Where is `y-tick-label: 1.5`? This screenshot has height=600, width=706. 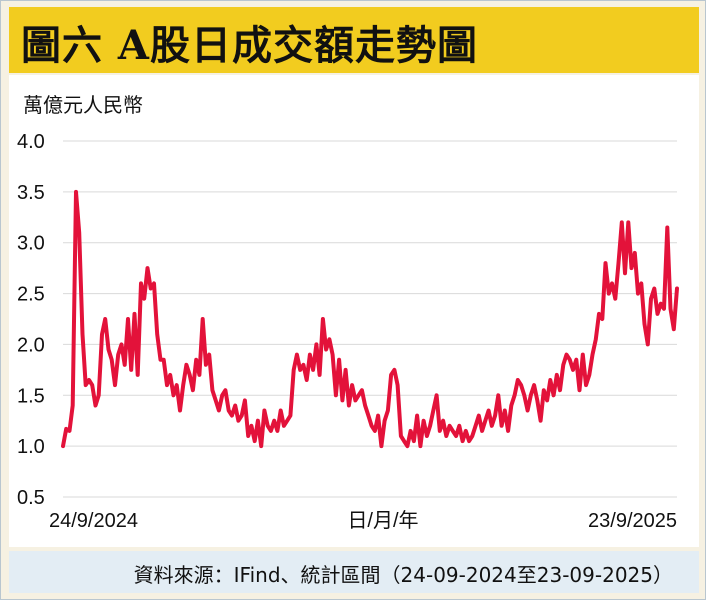
y-tick-label: 1.5 is located at coordinates (31, 396).